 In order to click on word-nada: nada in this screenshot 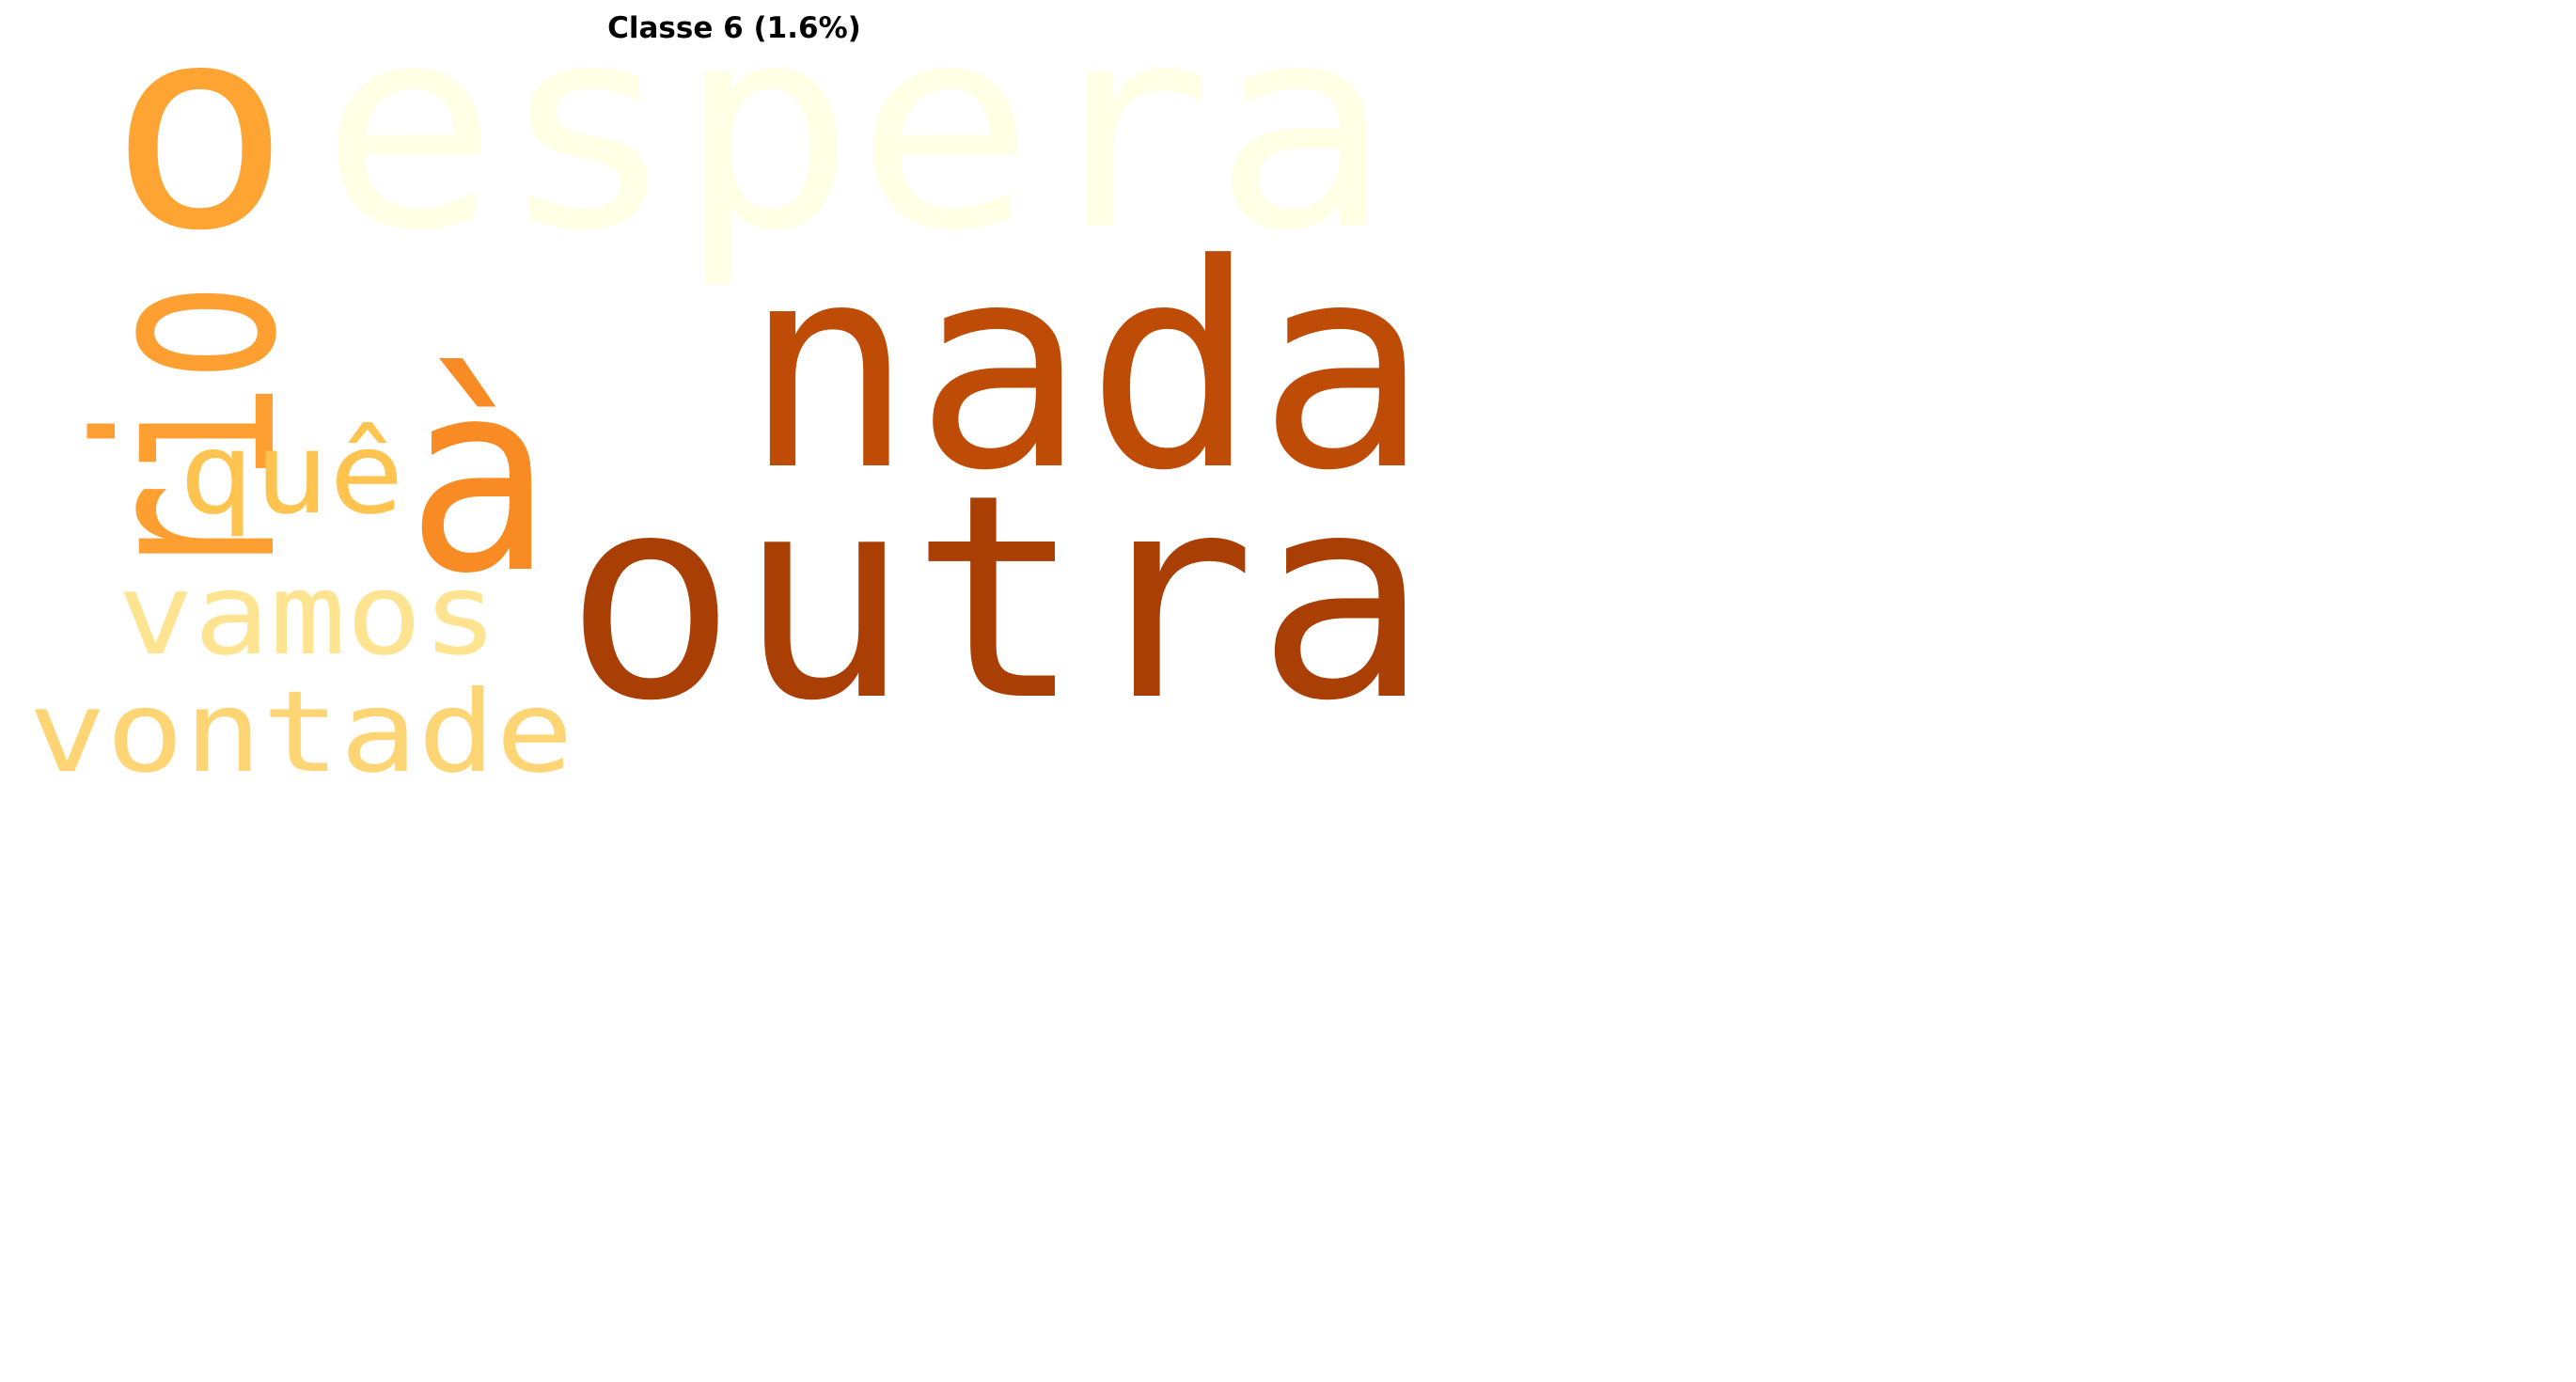, I will do `click(1086, 368)`.